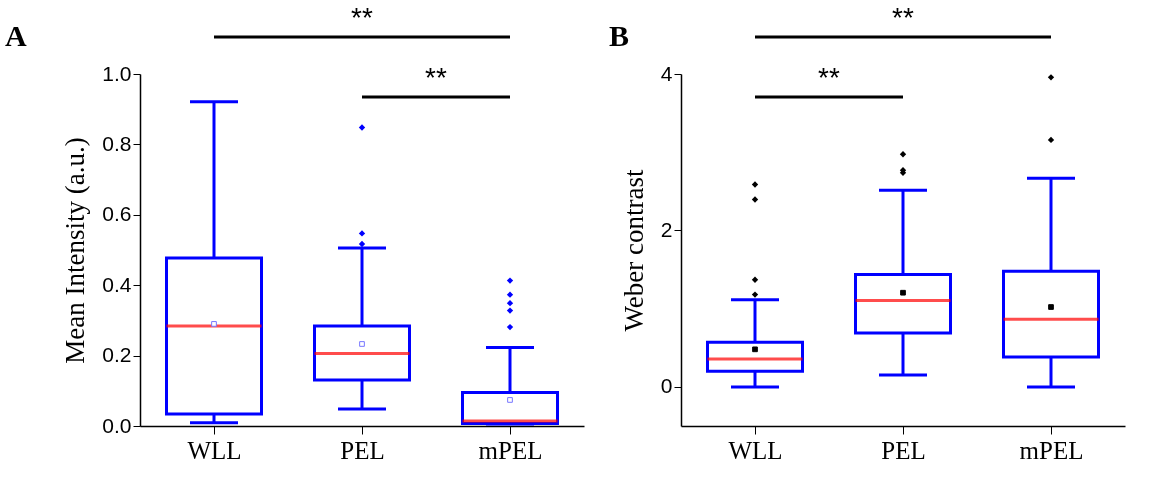 This screenshot has width=1153, height=481. I want to click on y-tick-label: 0.0, so click(117, 425).